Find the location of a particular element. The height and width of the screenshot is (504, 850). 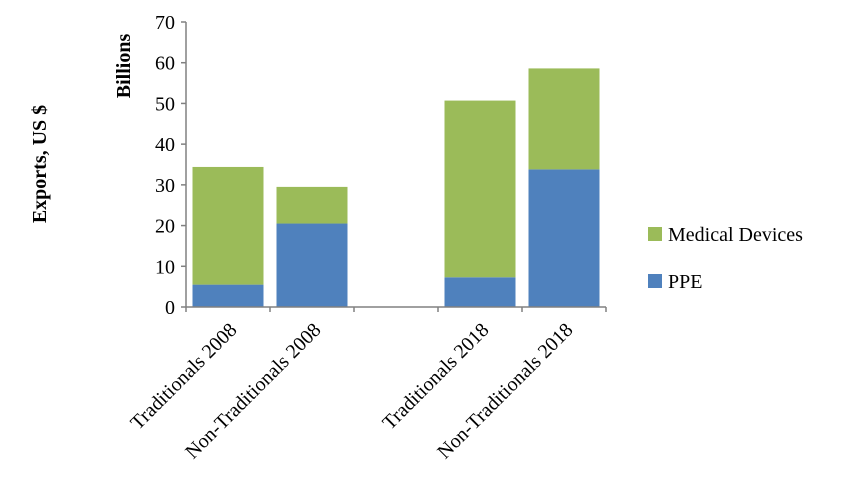

legend: Medical Devices PPE is located at coordinates (725, 258).